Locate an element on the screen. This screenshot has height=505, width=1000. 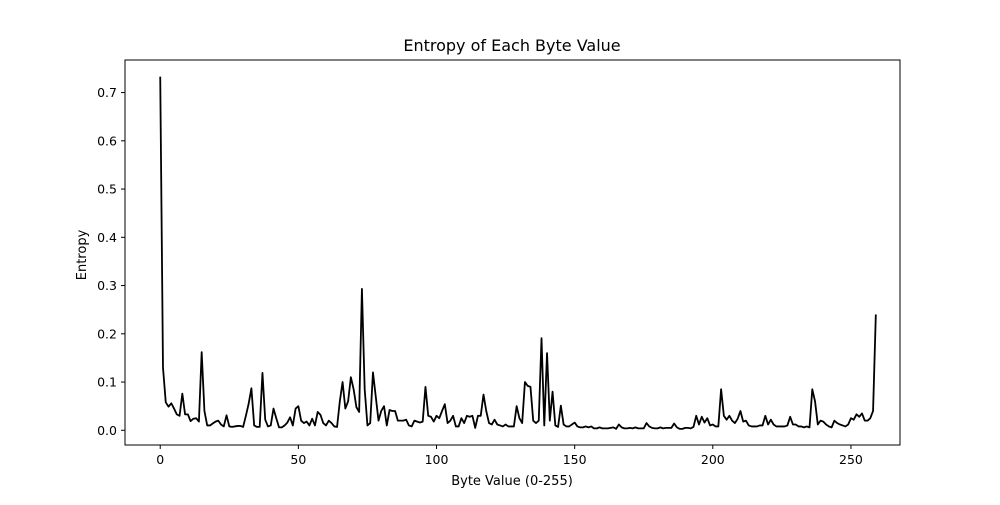
y-tick-label: 0.1 is located at coordinates (107, 382).